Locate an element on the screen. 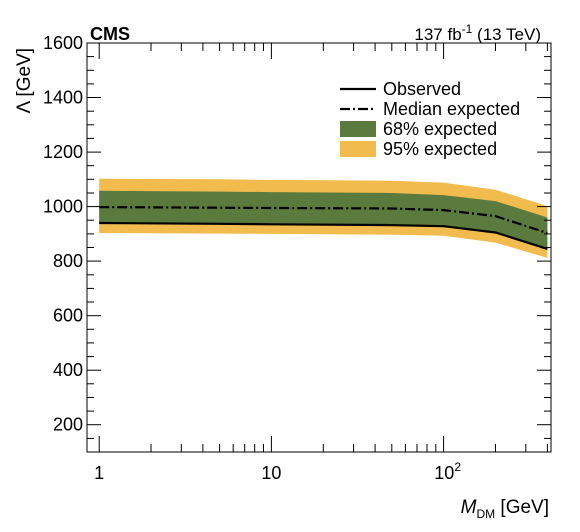 This screenshot has width=580, height=532. x-tick-label: 102 is located at coordinates (447, 471).